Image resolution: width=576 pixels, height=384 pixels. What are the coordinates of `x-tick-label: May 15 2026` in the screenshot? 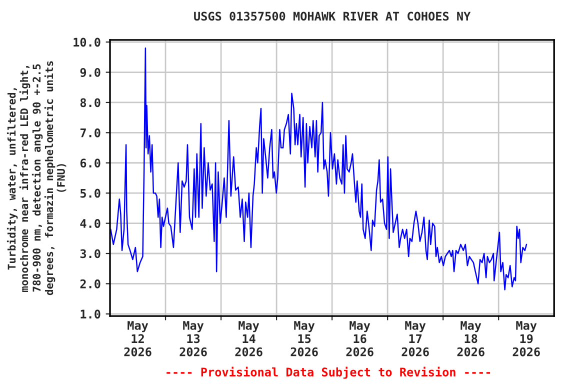 It's located at (304, 338).